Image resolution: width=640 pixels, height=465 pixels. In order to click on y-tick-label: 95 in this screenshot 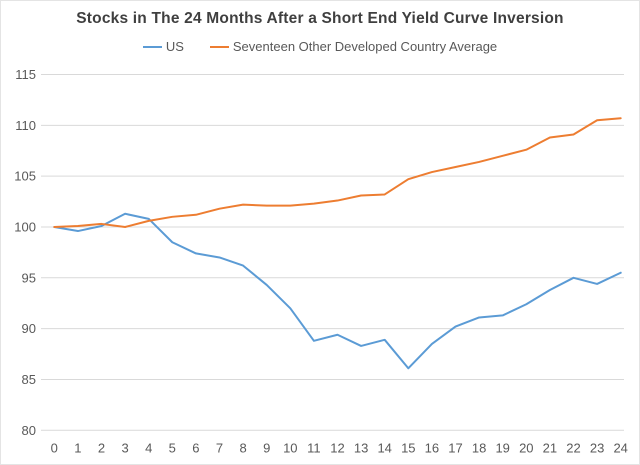, I will do `click(29, 277)`.